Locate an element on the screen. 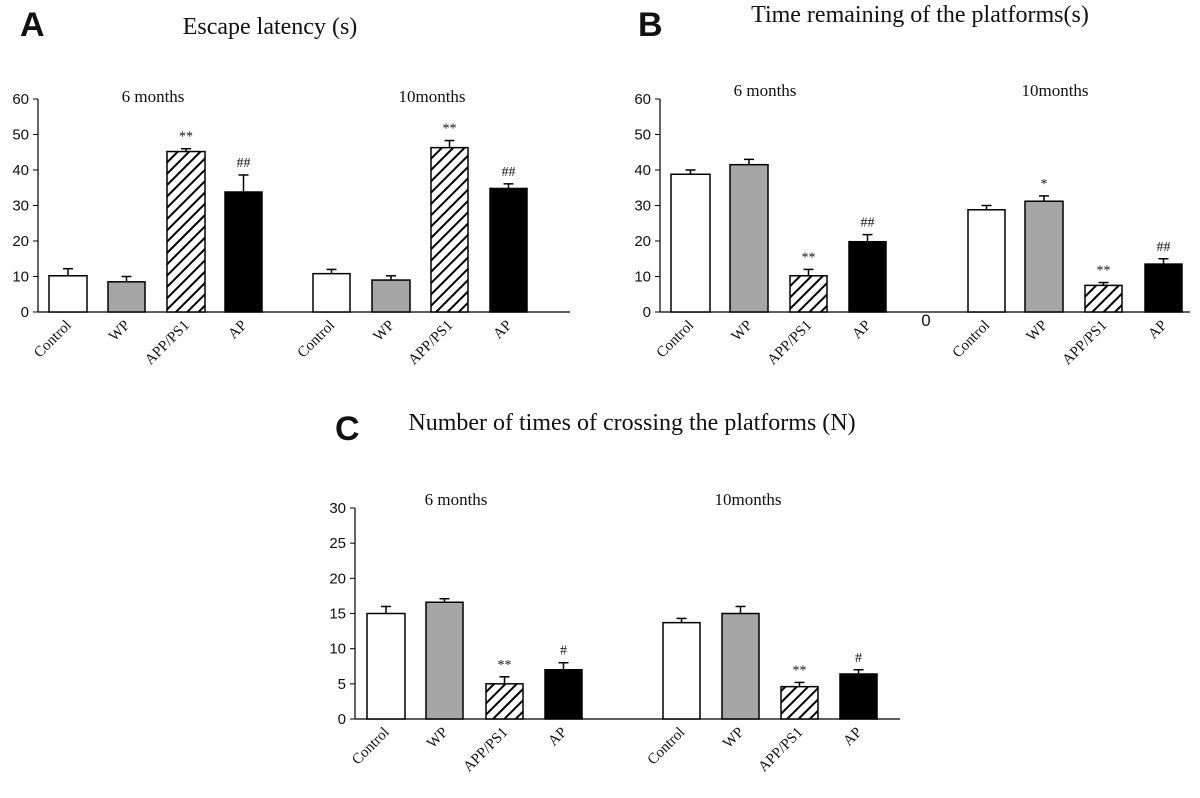  y-tick-label: 5 is located at coordinates (342, 684).